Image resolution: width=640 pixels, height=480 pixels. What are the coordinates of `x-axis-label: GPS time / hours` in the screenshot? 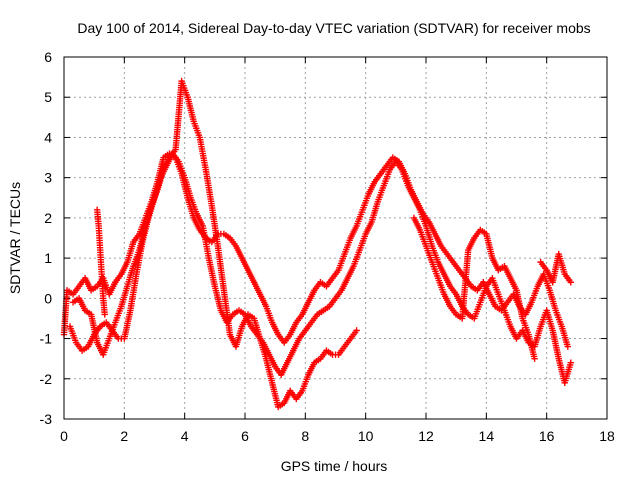 It's located at (334, 466).